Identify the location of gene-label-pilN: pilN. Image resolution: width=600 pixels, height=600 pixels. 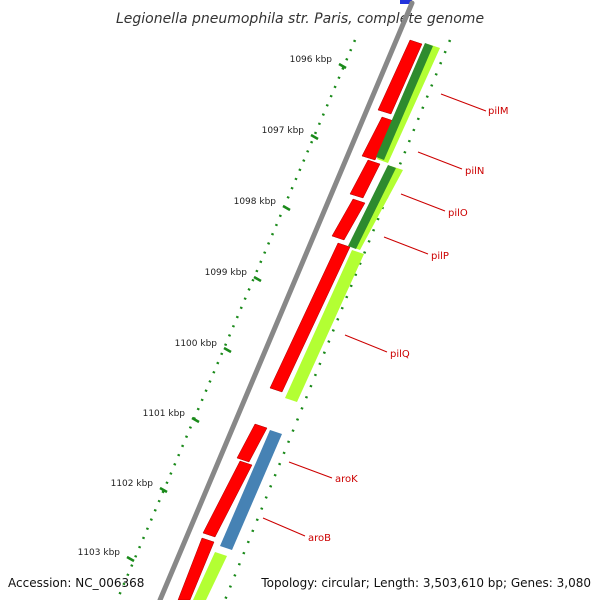
(474, 171).